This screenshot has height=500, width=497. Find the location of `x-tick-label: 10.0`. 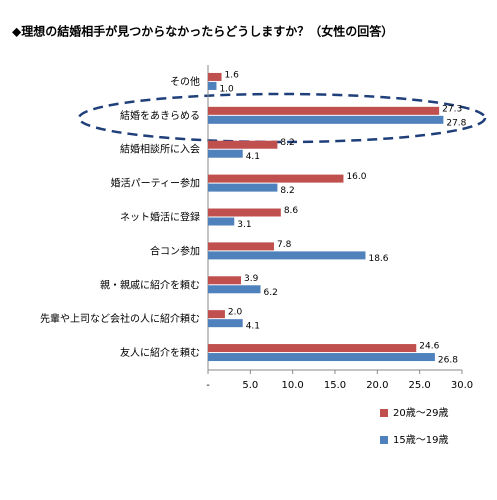

x-tick-label: 10.0 is located at coordinates (293, 385).